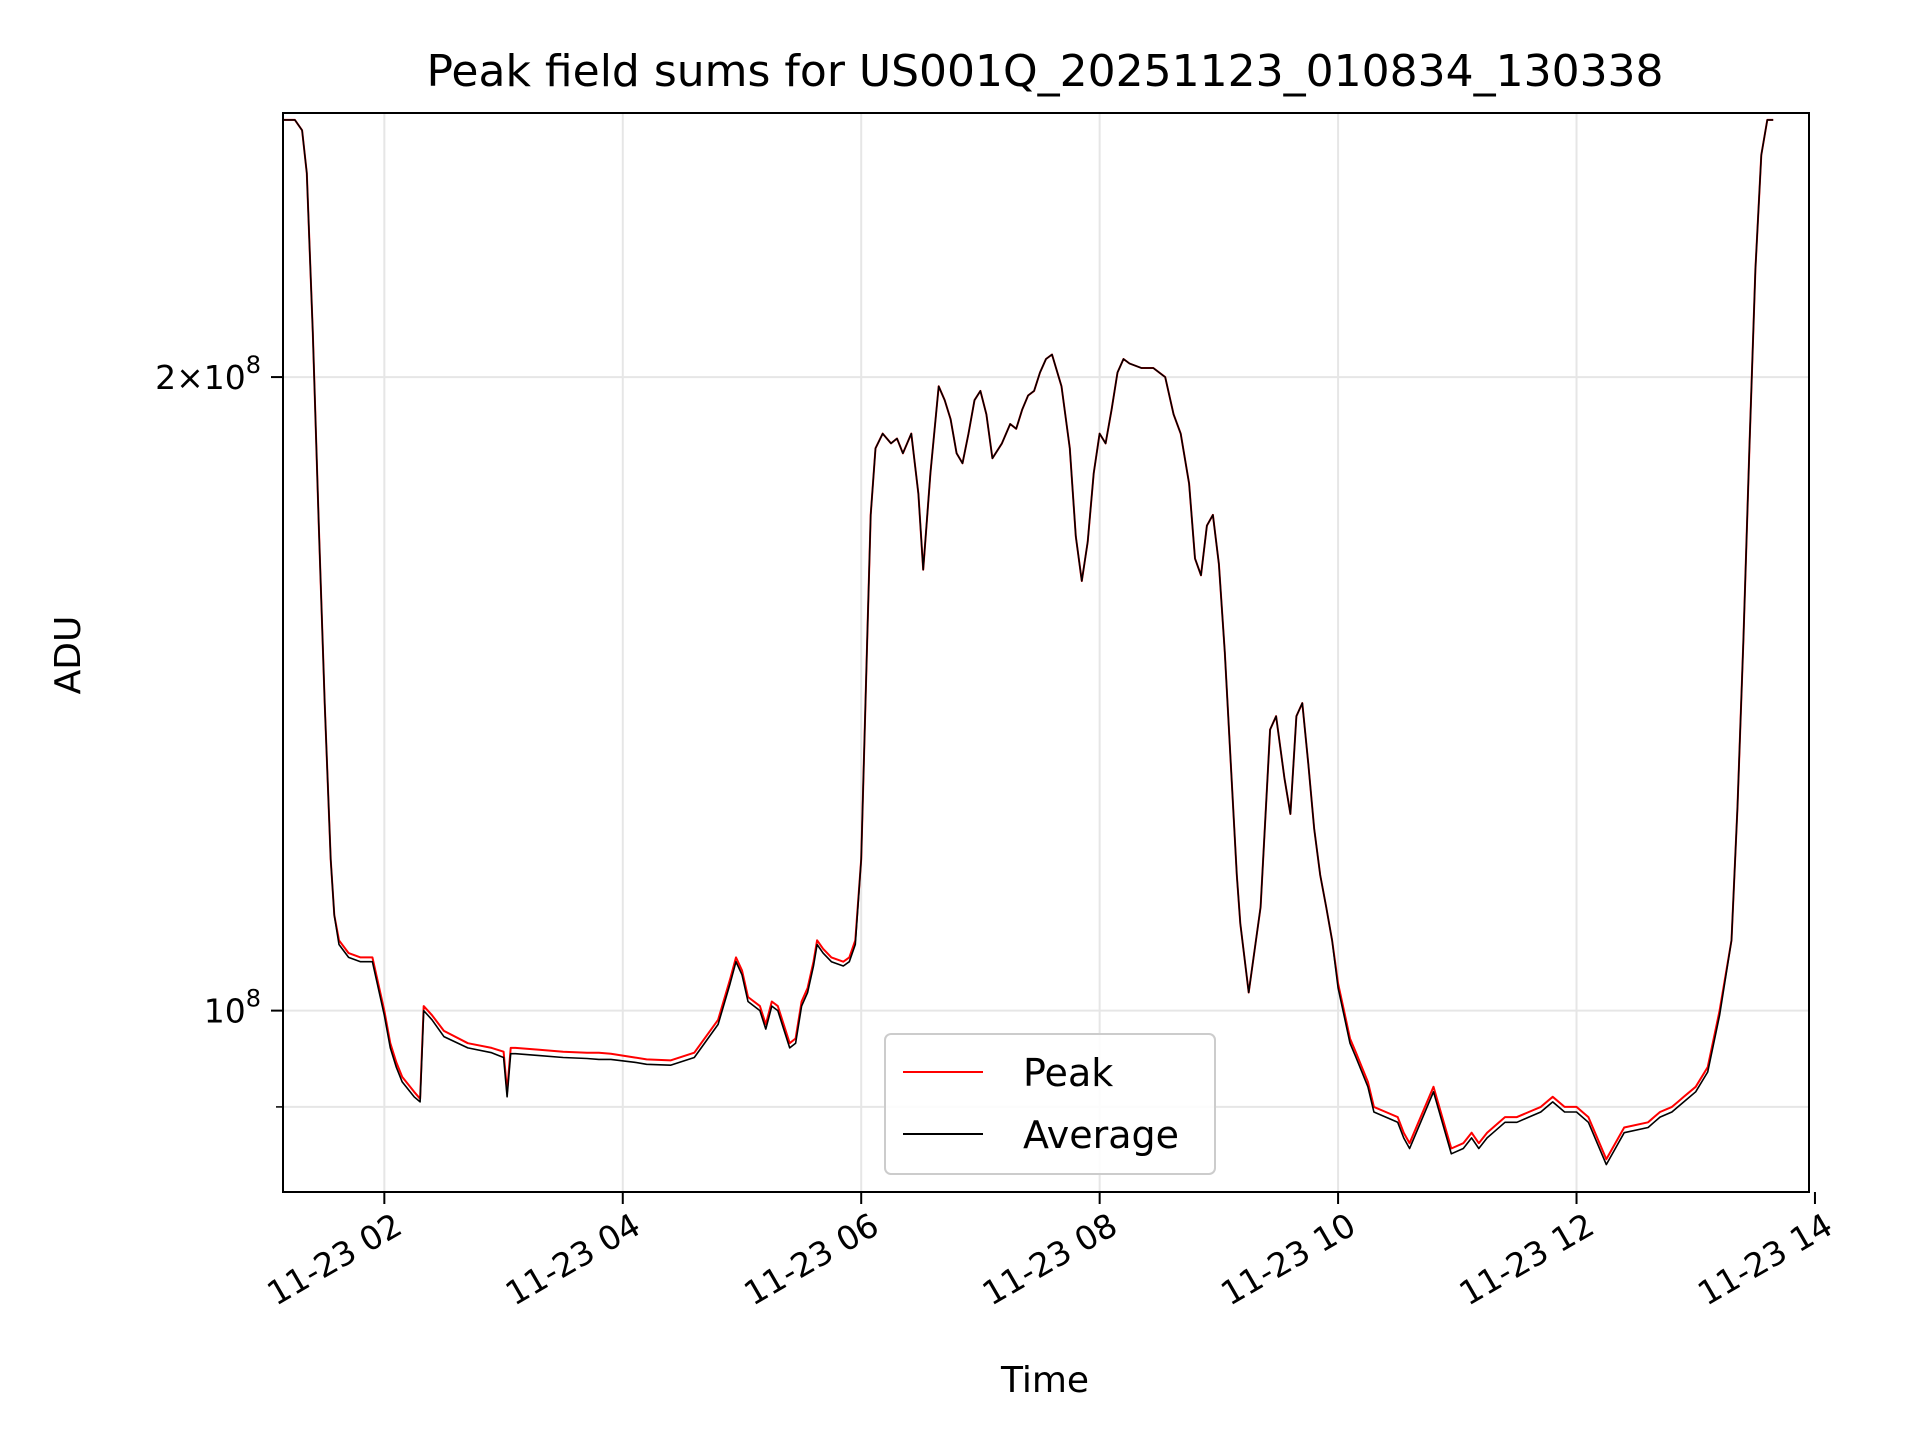 The image size is (1920, 1440). I want to click on y-axis: 108 2×108, so click(219, 729).